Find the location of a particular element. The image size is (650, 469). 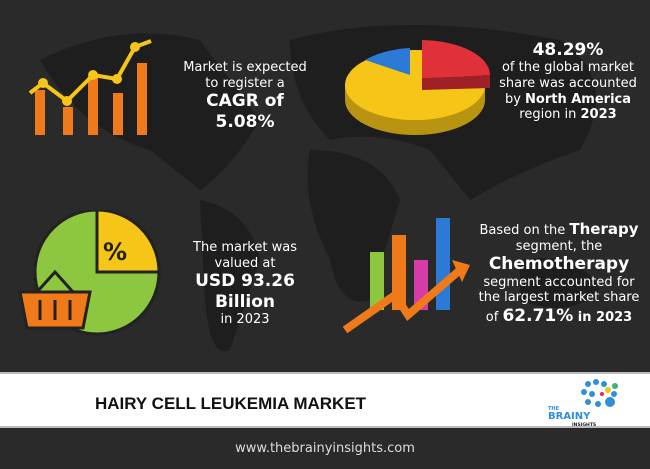

value-line2: valued at is located at coordinates (245, 263).